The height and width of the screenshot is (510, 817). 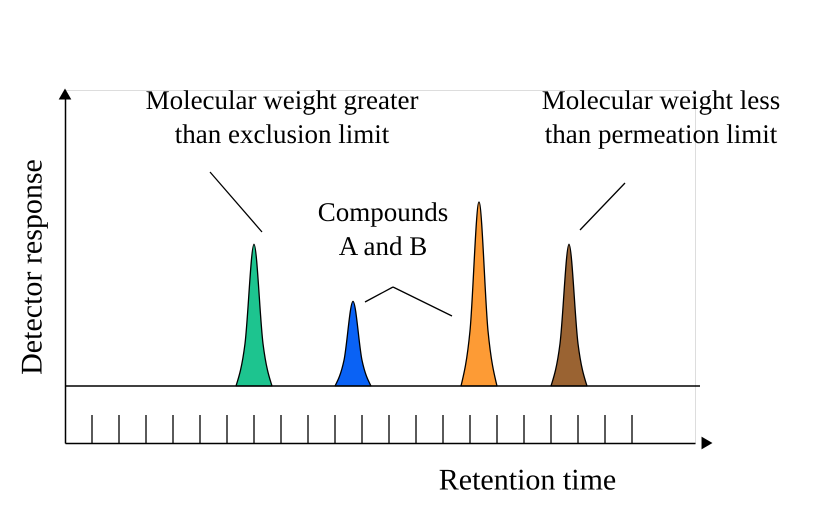 What do you see at coordinates (32, 267) in the screenshot?
I see `y-axis-title: Detector response` at bounding box center [32, 267].